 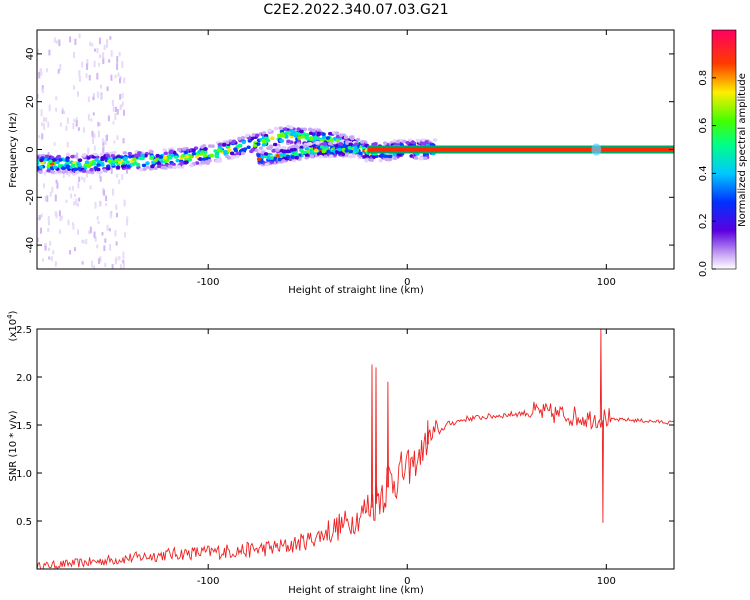 I want to click on bottom-x-tick-label: 0, so click(x=407, y=581).